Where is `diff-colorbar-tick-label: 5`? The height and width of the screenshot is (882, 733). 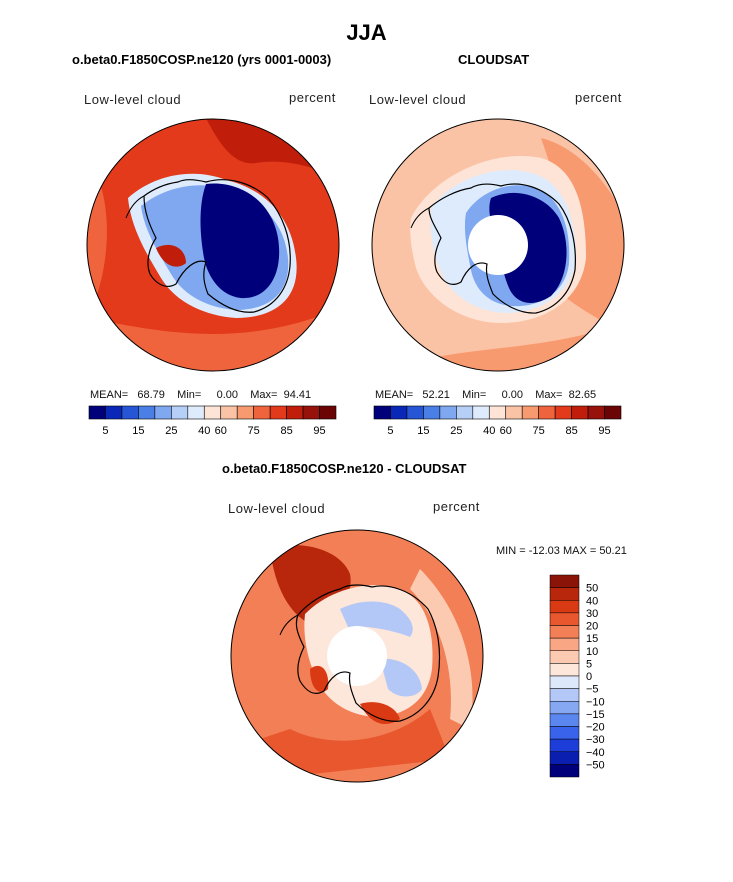
diff-colorbar-tick-label: 5 is located at coordinates (589, 664).